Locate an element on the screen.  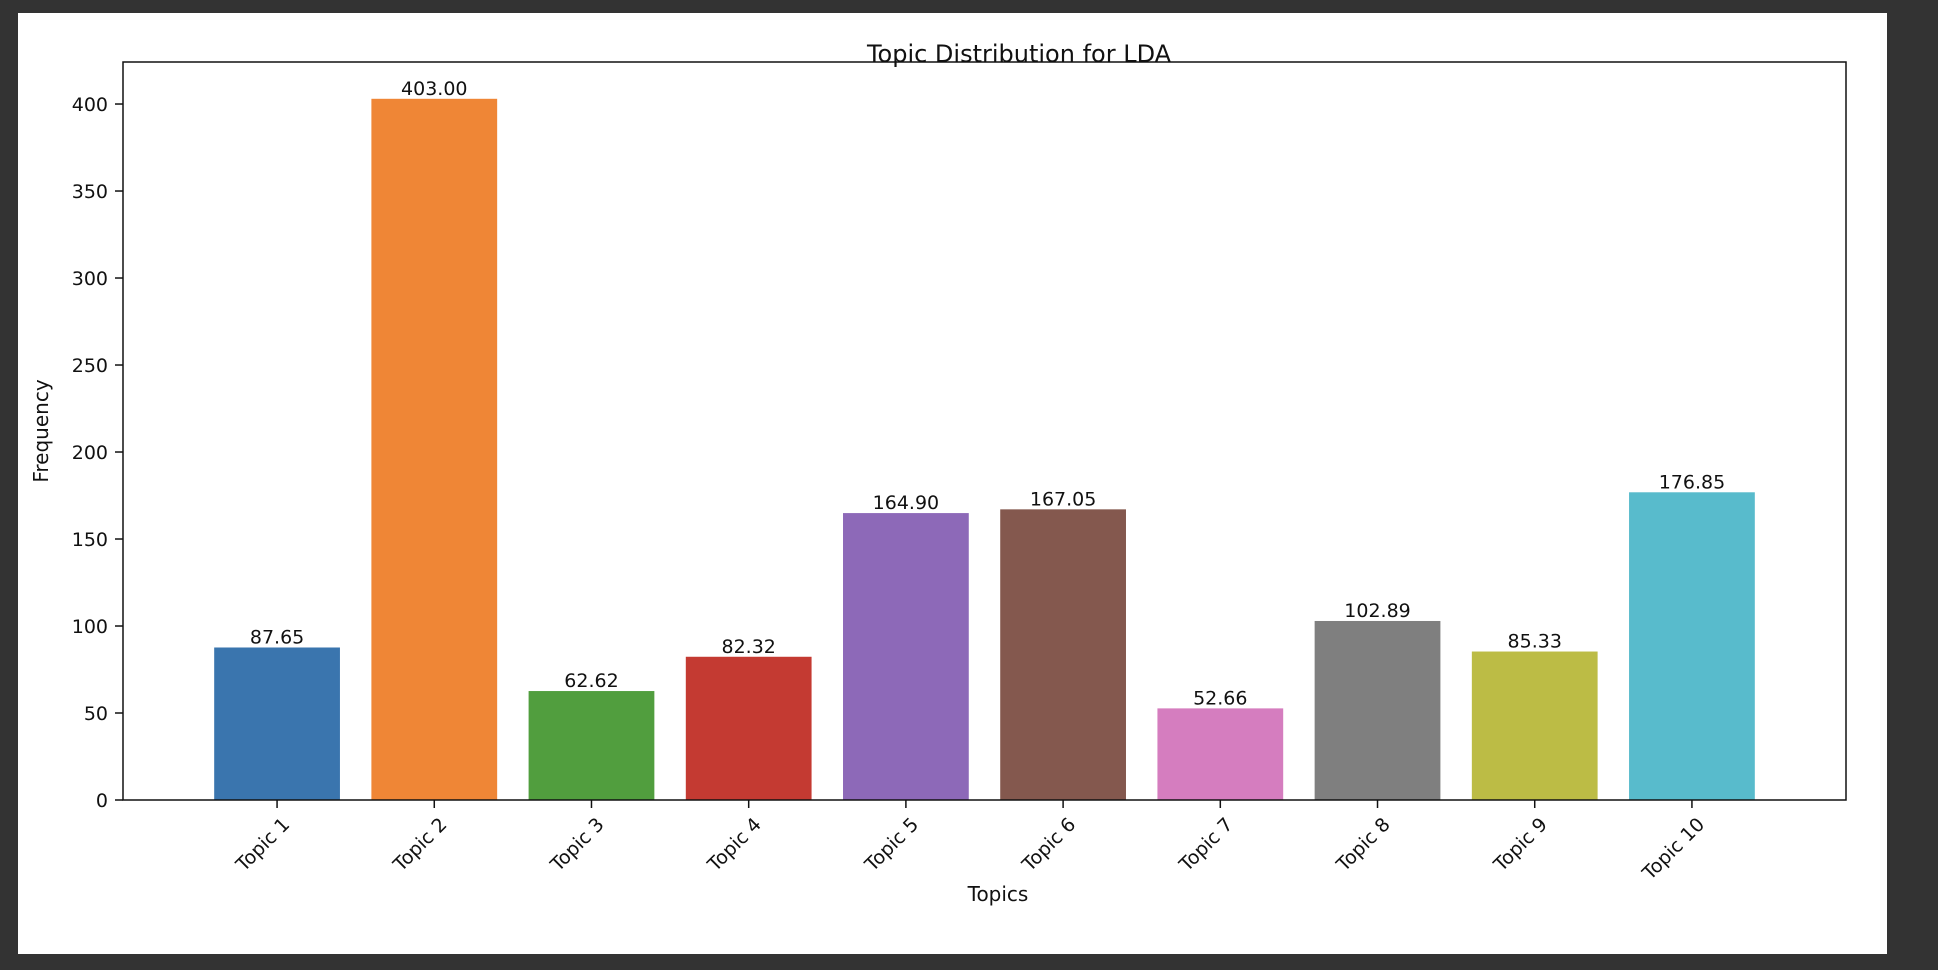
y-tick-label-8: 400 is located at coordinates (90, 105).